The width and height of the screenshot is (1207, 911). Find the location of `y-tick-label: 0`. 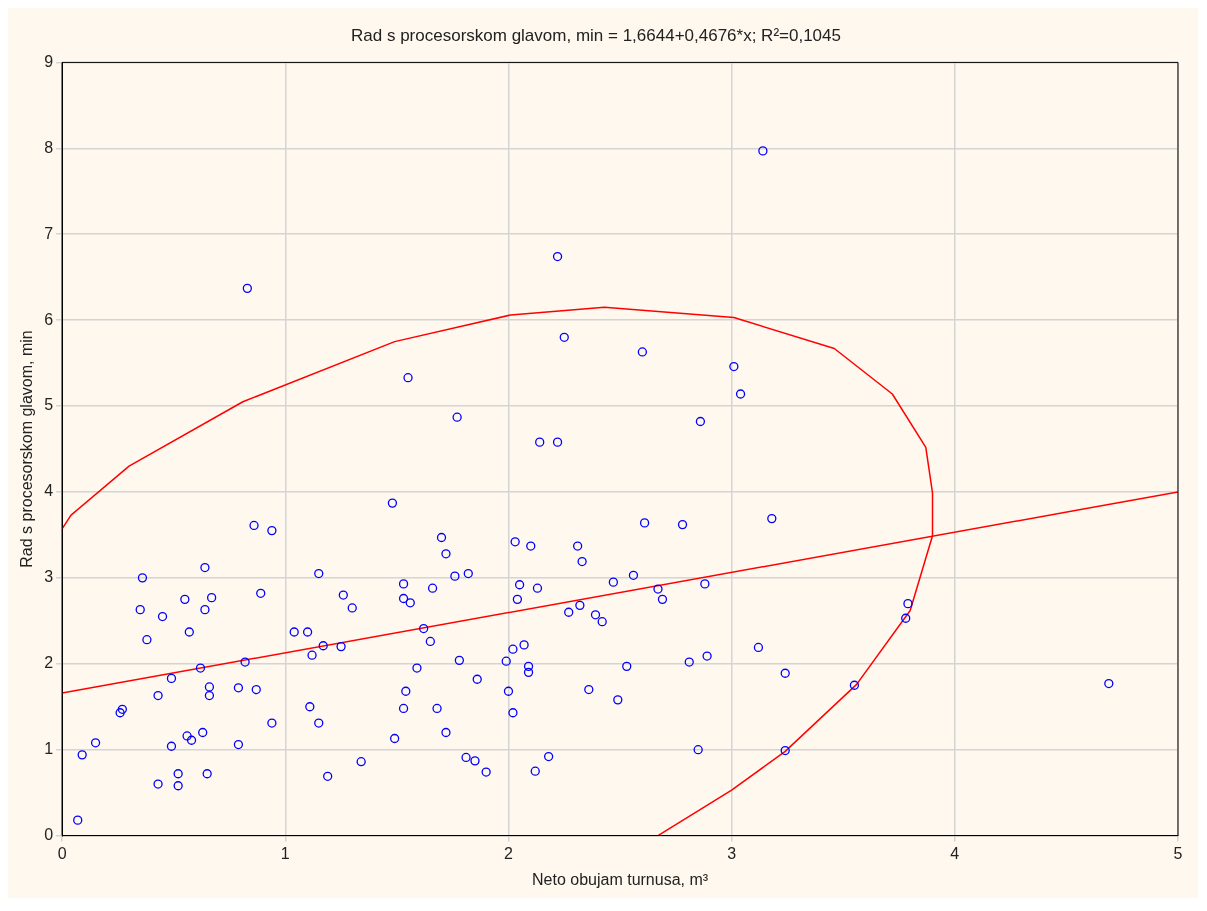

y-tick-label: 0 is located at coordinates (49, 835).